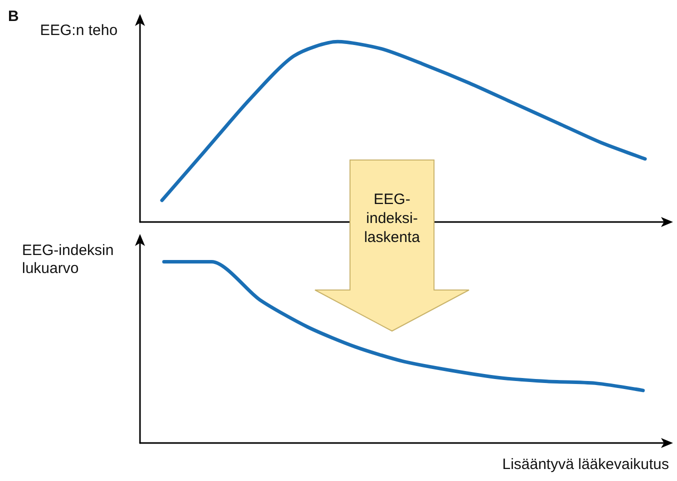 The image size is (677, 481). Describe the element at coordinates (79, 31) in the screenshot. I see `y-axis-title: EEG:n teho` at that location.